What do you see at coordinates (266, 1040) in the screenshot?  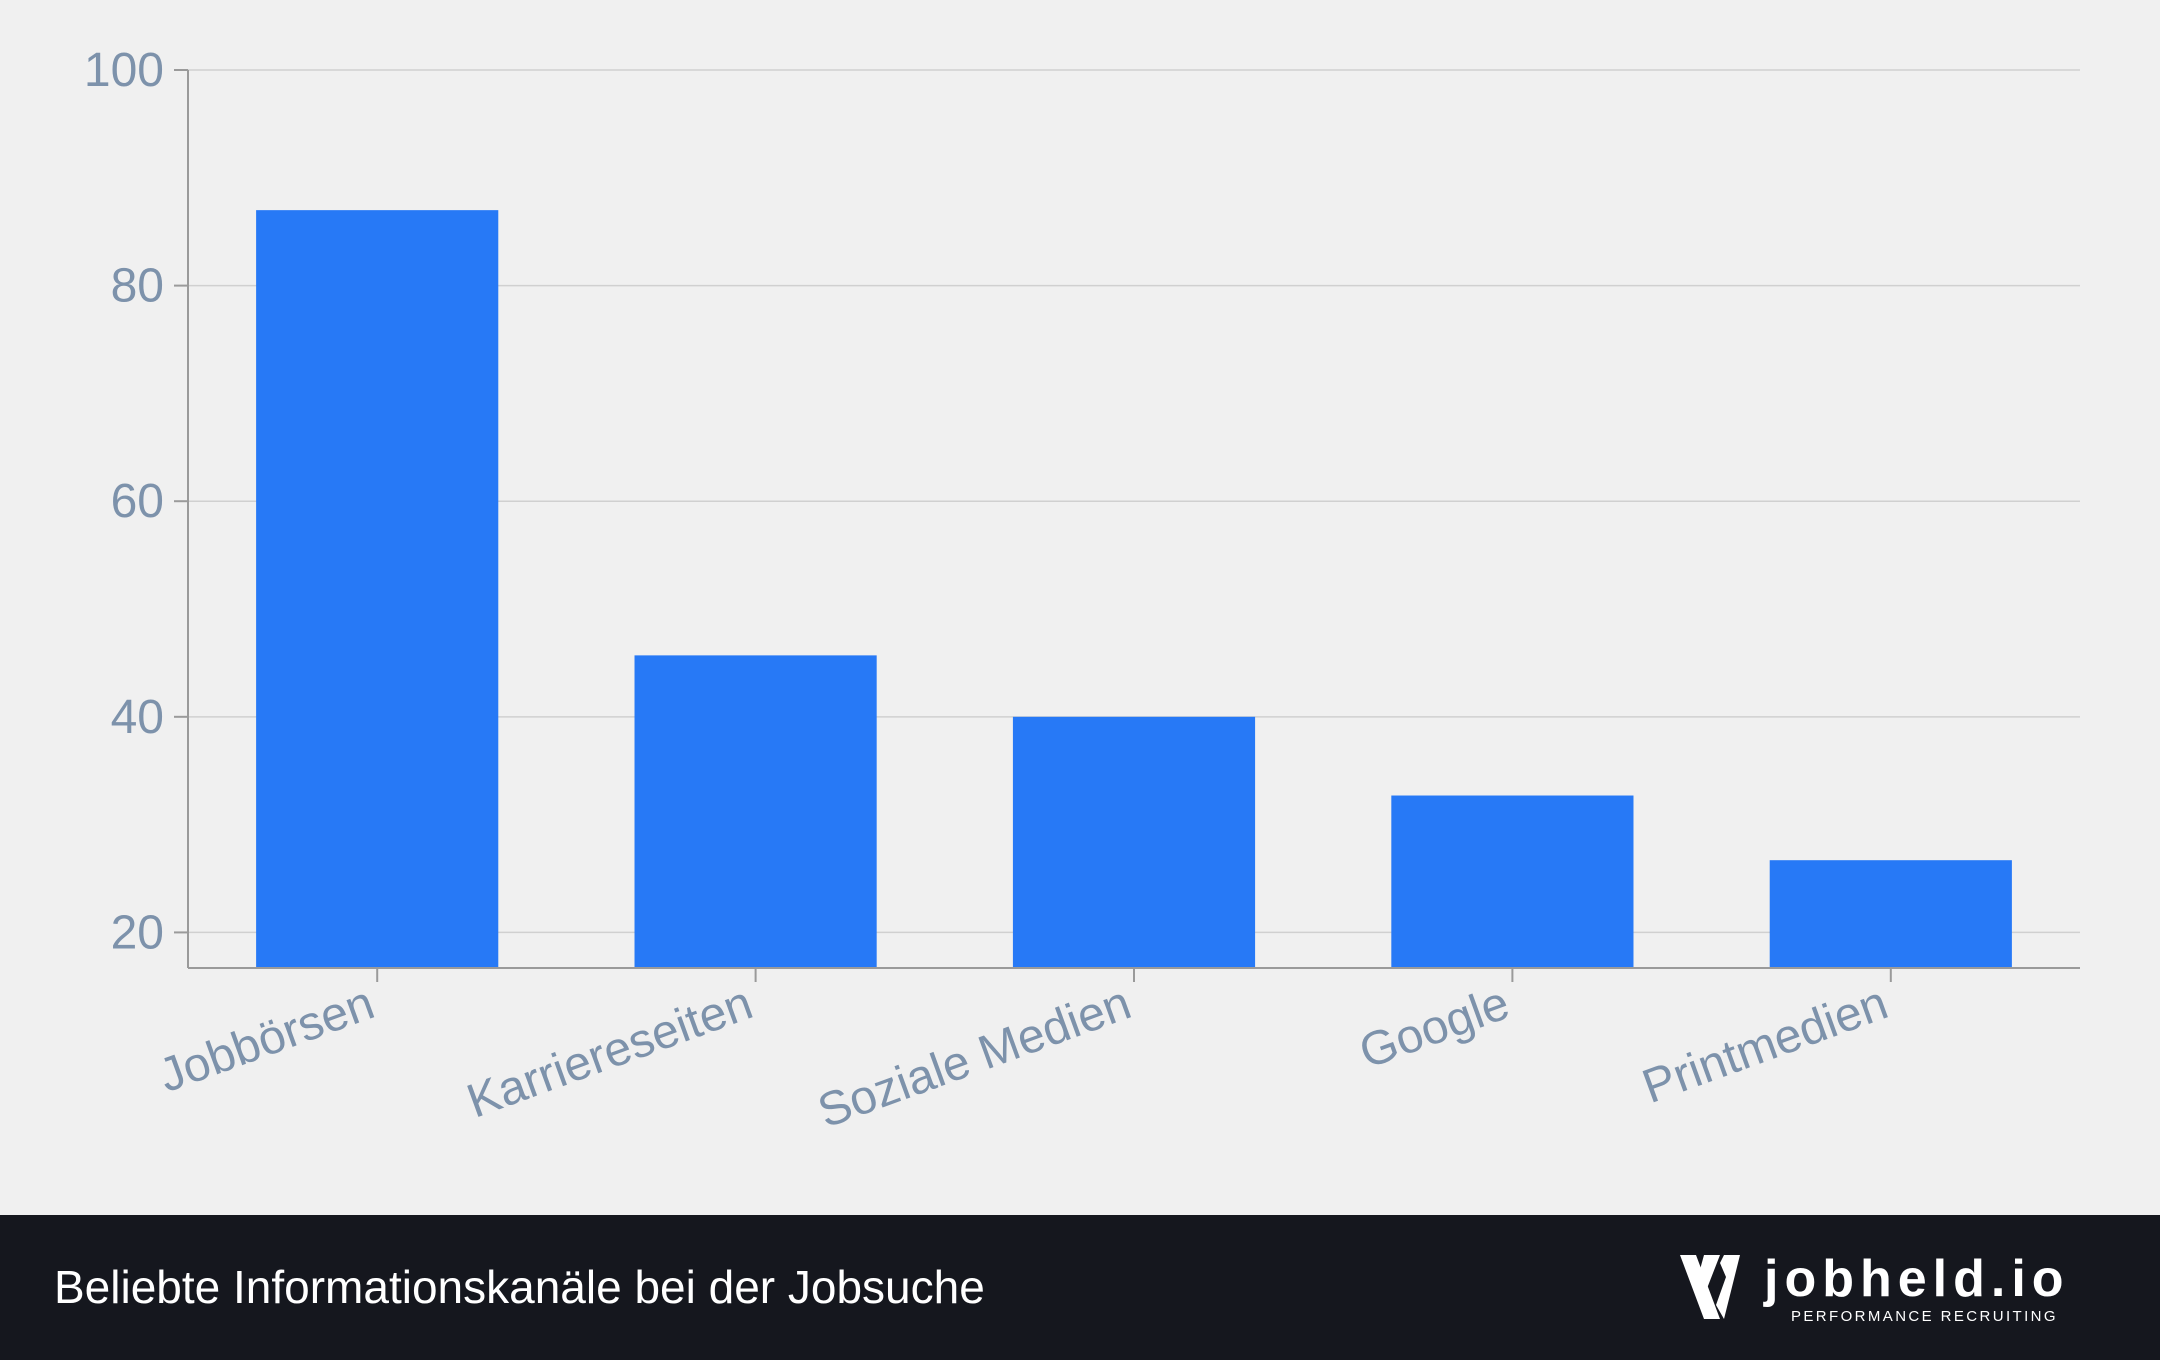 I see `x-tick-label: Jobbörsen` at bounding box center [266, 1040].